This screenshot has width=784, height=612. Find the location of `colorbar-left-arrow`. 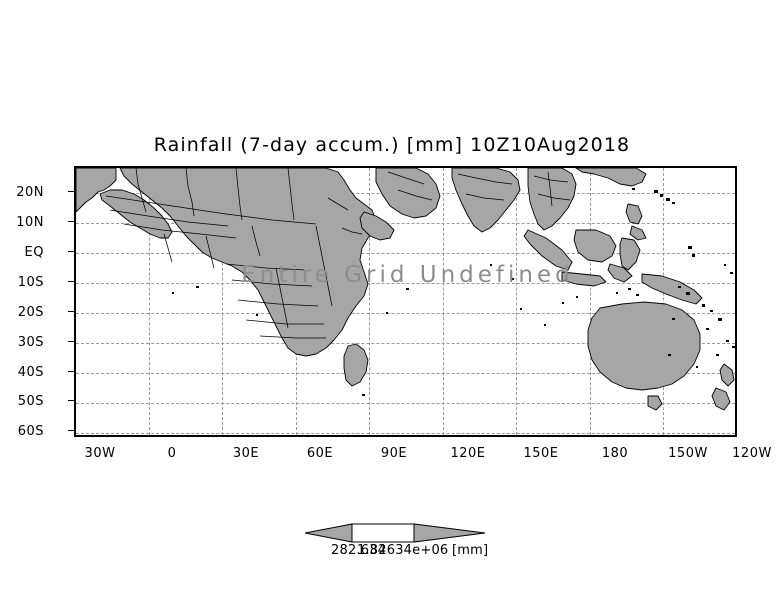

colorbar-left-arrow is located at coordinates (329, 533).